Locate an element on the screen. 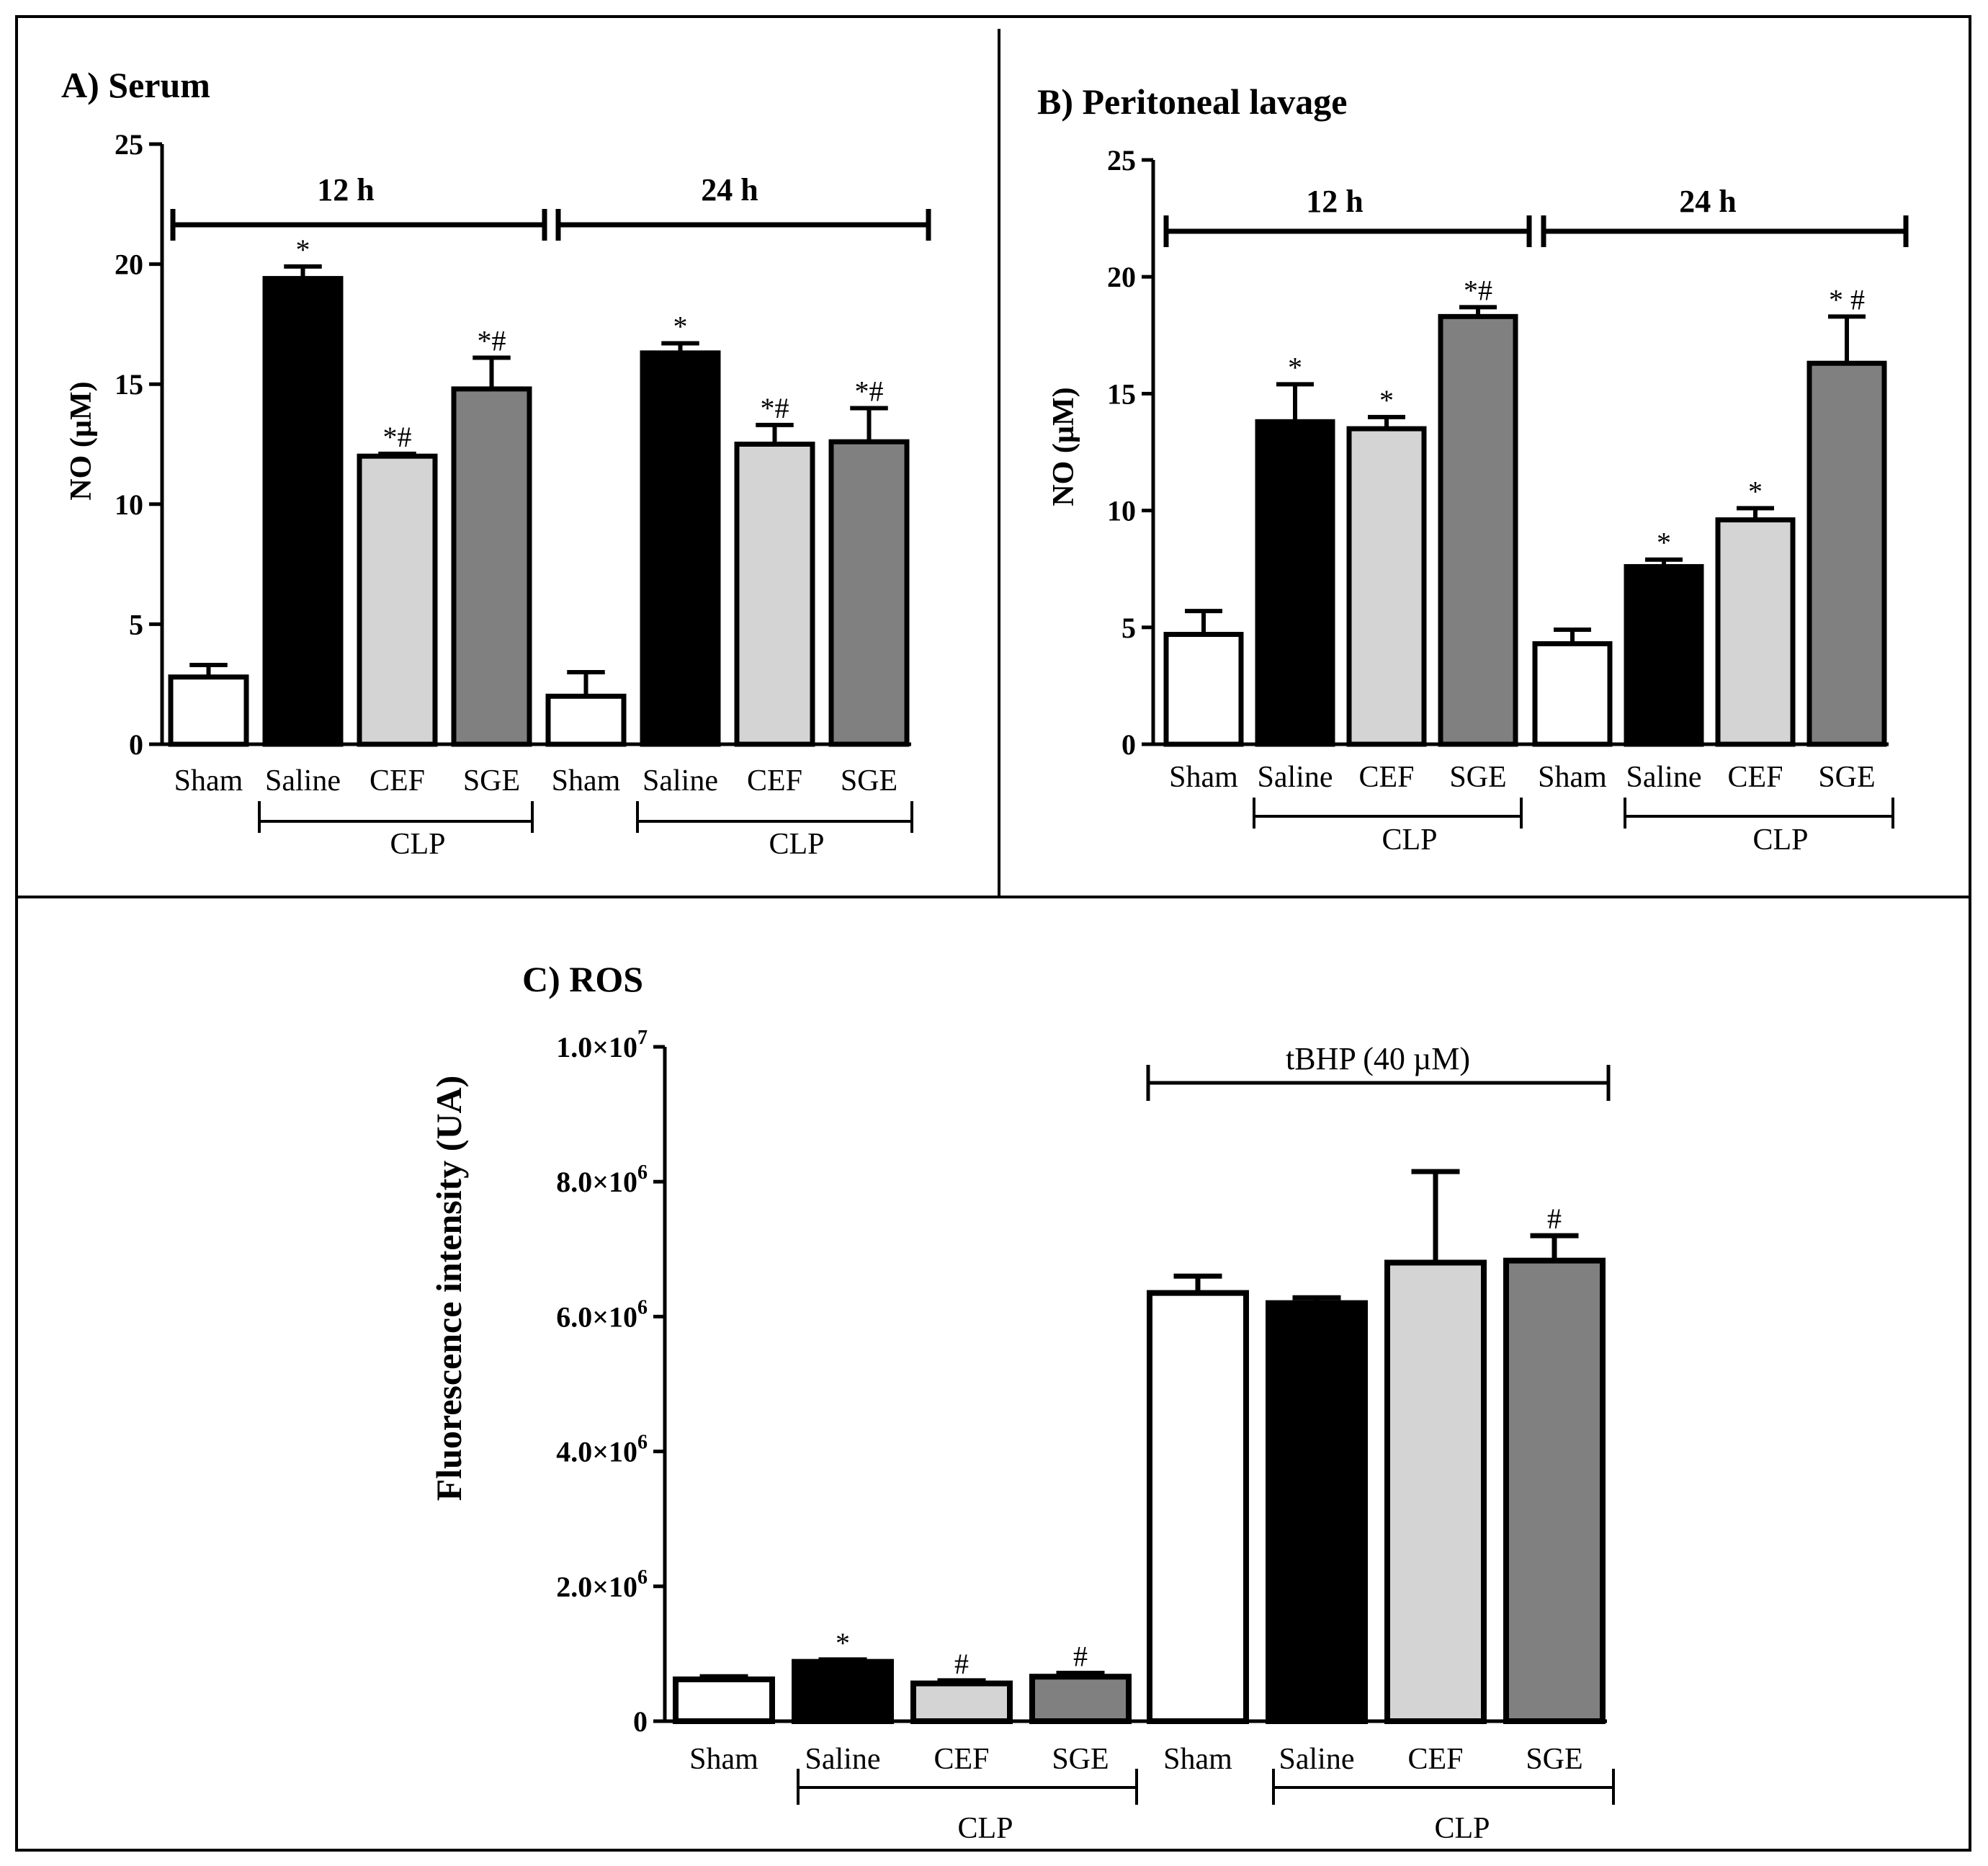 This screenshot has height=1866, width=1988. panel-a-clp-label-1: CLP is located at coordinates (418, 845).